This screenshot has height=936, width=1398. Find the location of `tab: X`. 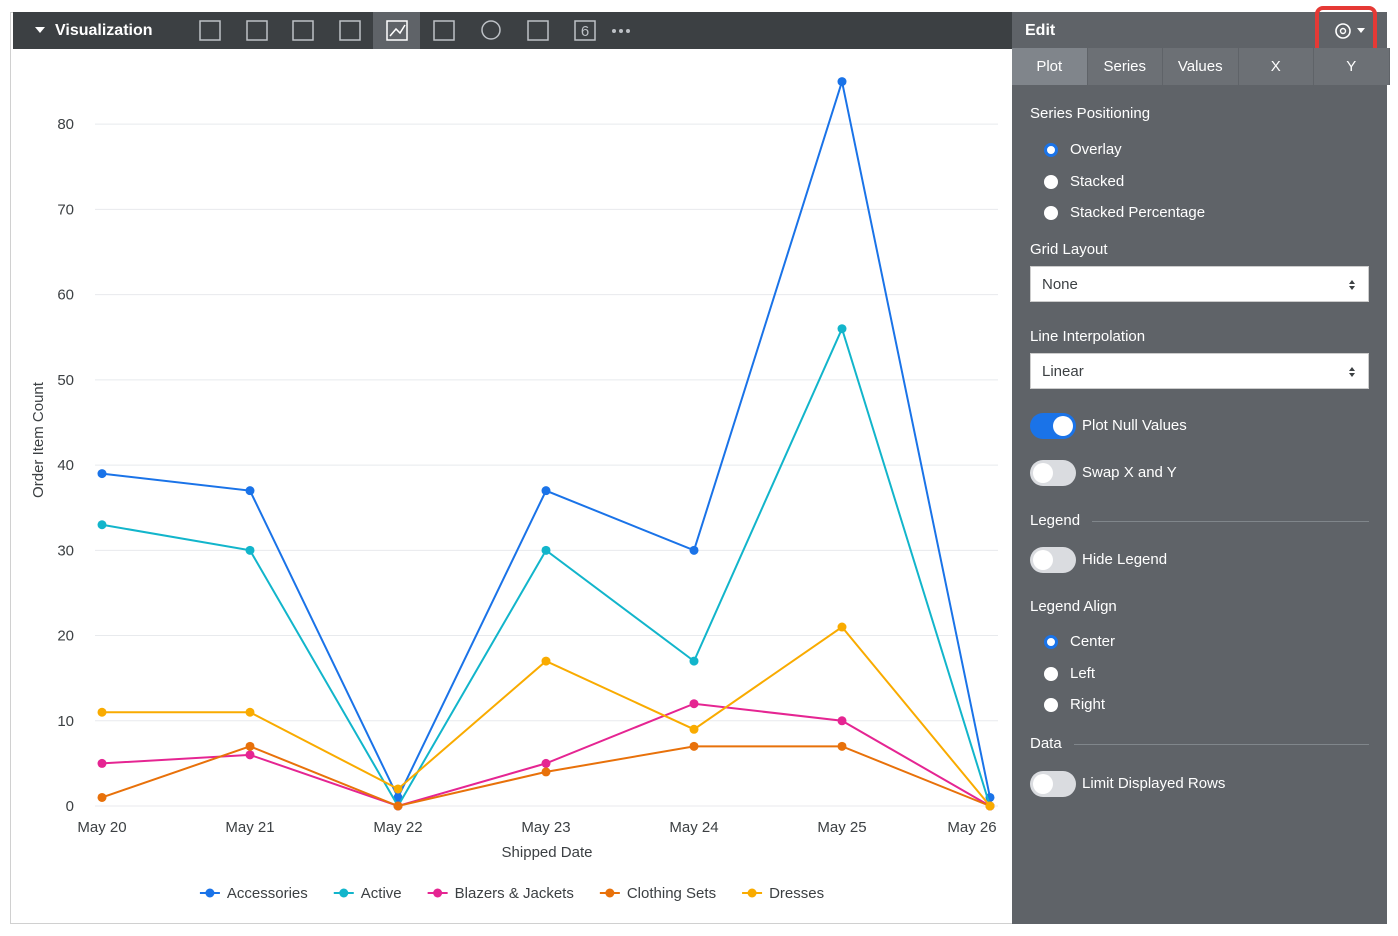

tab: X is located at coordinates (1276, 66).